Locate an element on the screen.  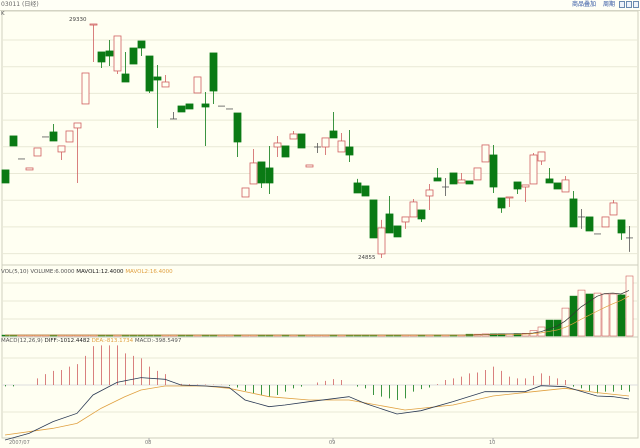
x-tick-label: 2007/07 is located at coordinates (19, 443).